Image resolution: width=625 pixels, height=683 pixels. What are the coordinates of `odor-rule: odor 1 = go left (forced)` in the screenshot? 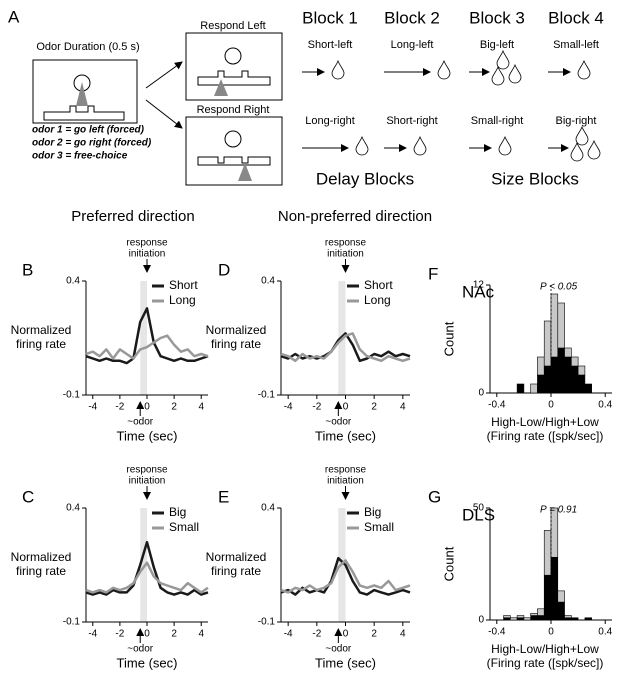 It's located at (88, 130).